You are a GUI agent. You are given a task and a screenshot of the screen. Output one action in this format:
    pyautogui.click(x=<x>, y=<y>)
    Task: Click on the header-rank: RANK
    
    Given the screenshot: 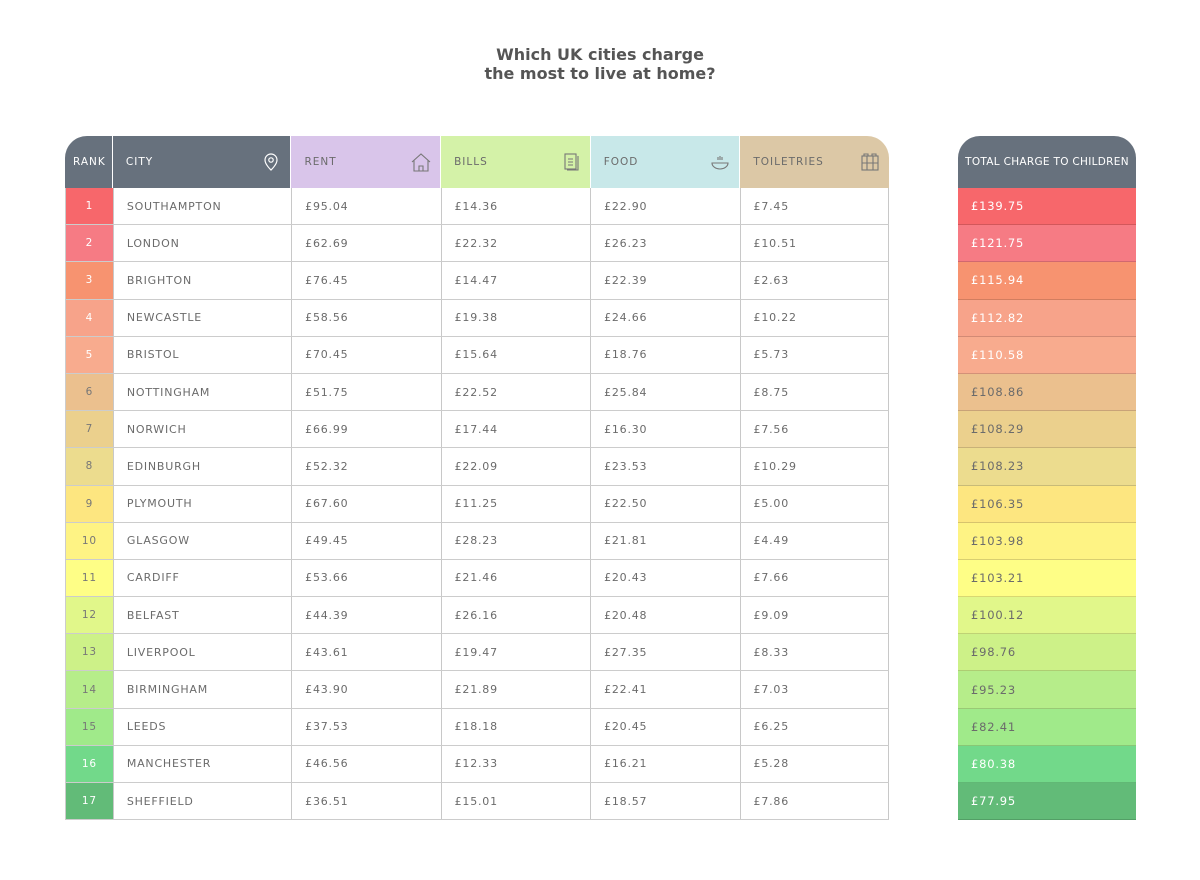 What is the action you would take?
    pyautogui.click(x=89, y=162)
    